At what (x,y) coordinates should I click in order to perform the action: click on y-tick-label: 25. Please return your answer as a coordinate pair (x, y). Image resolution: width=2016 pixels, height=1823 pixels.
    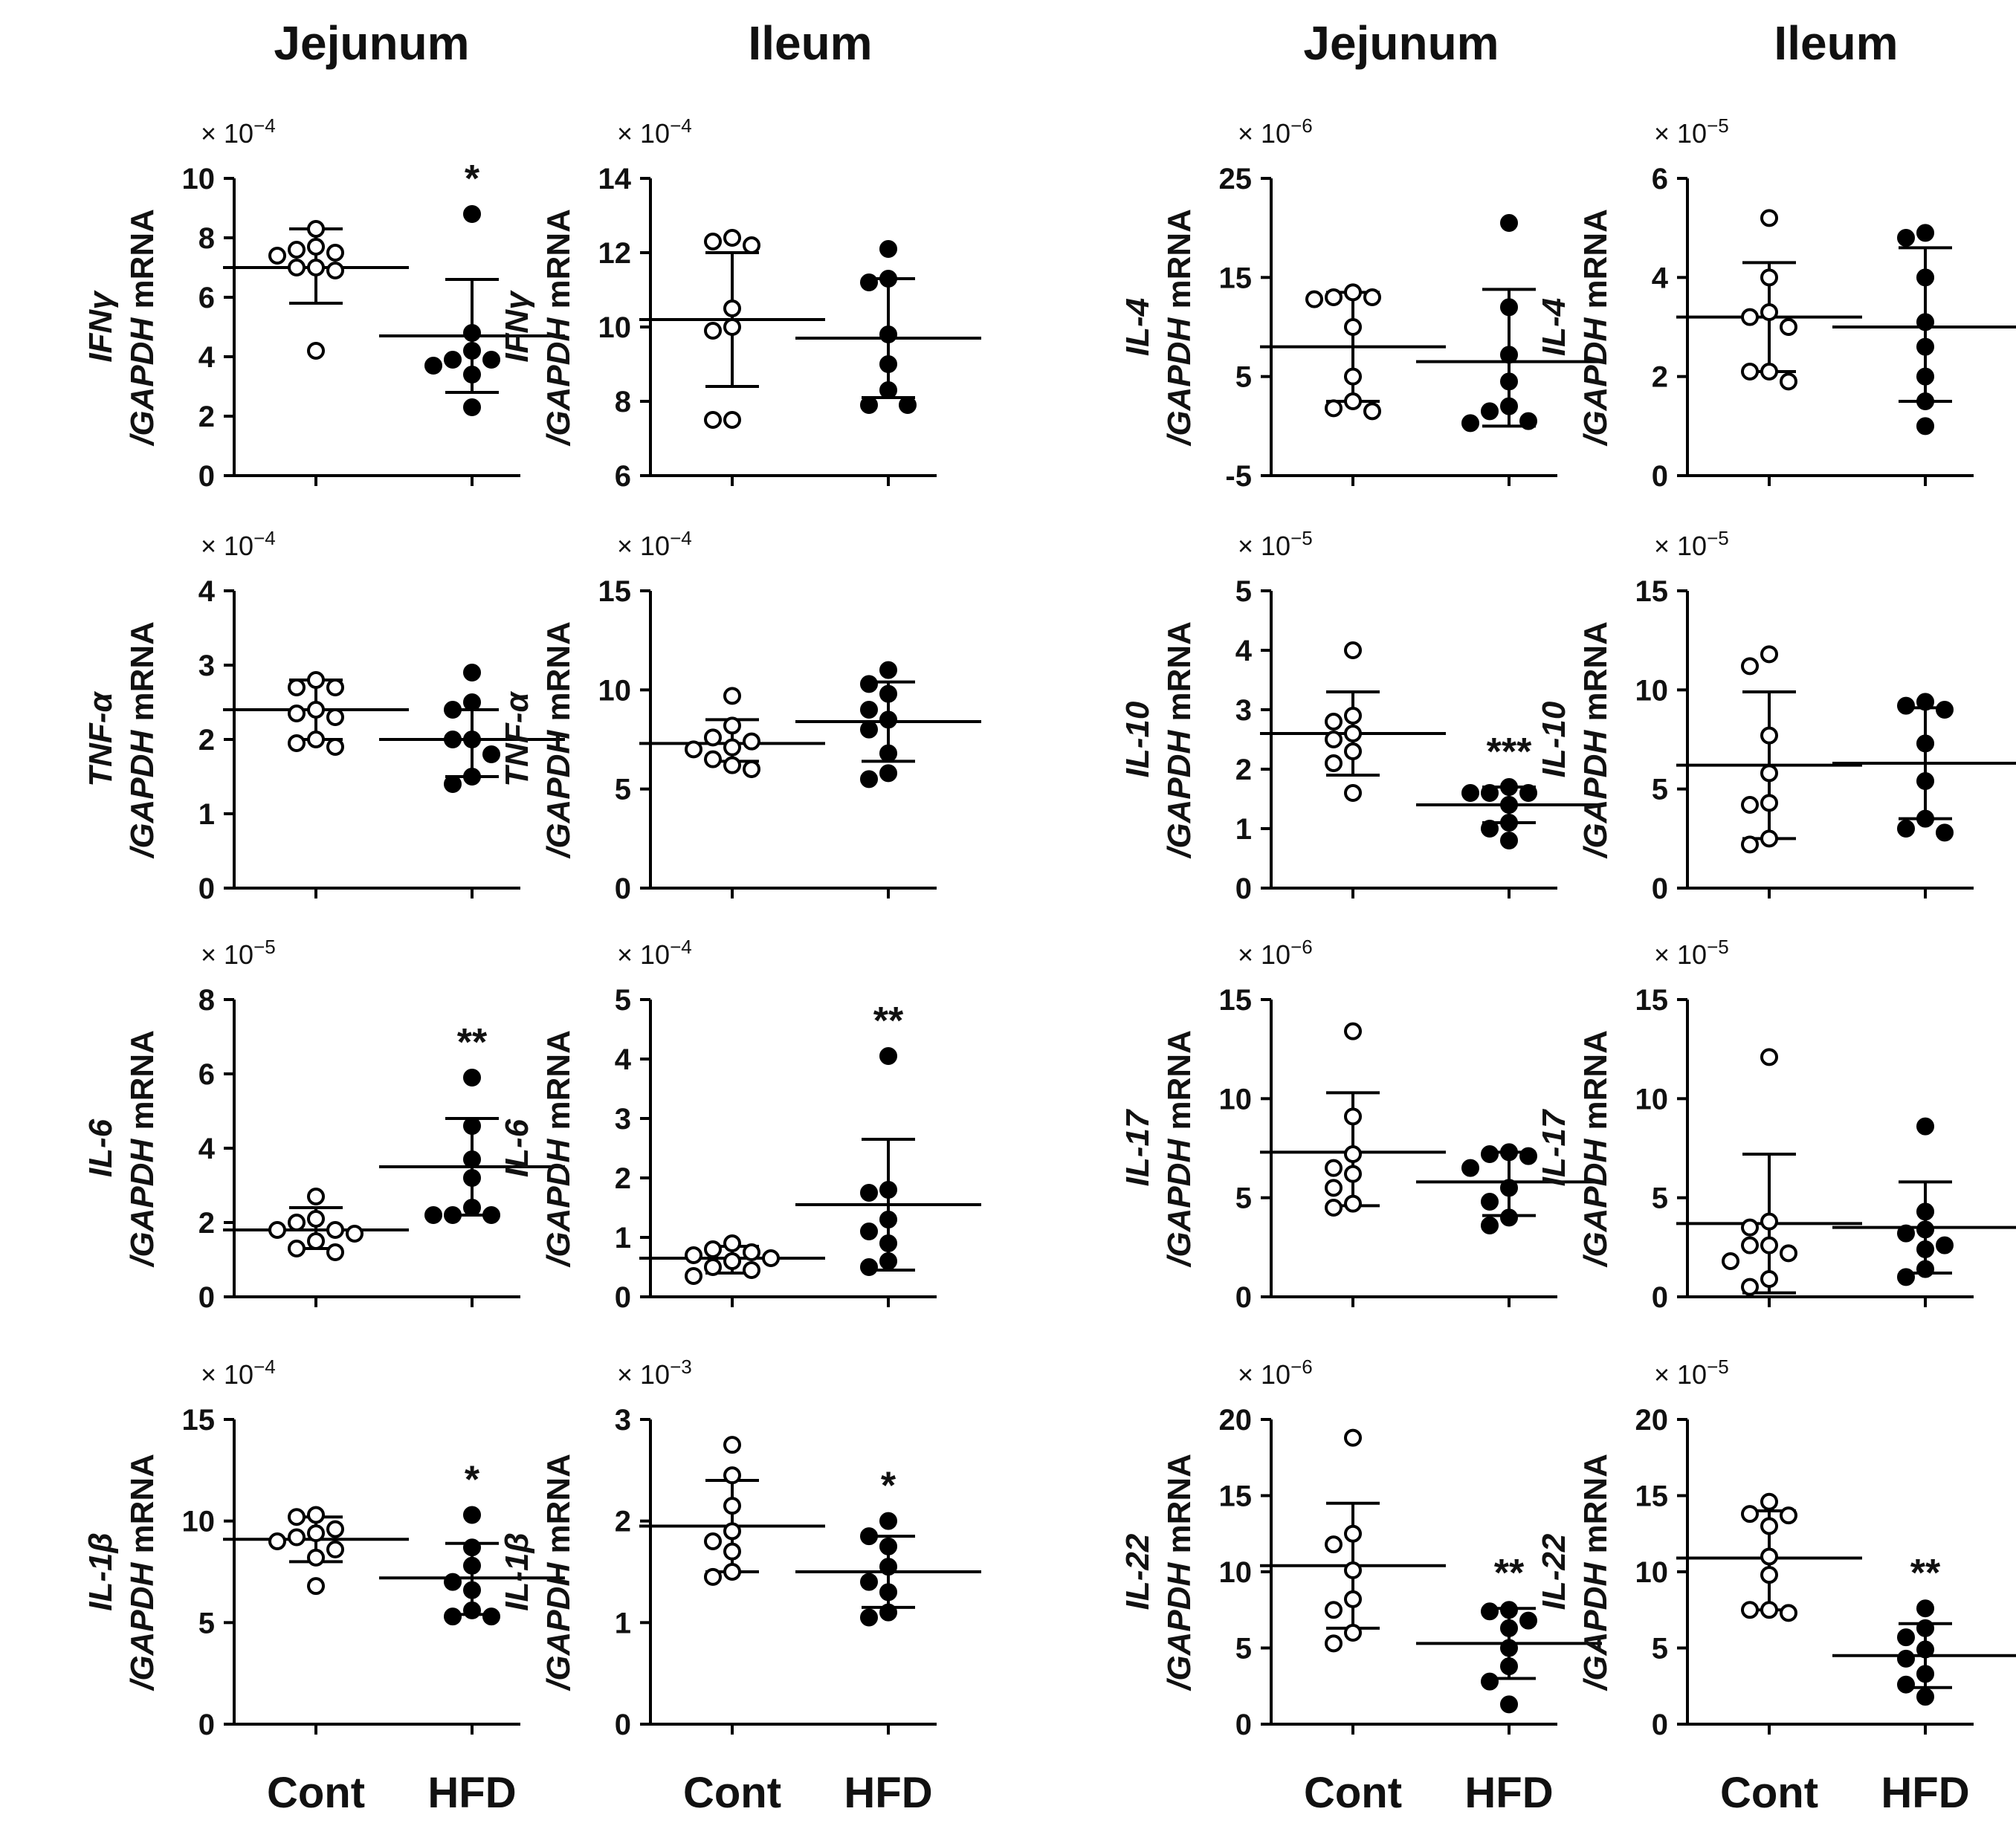
    Looking at the image, I should click on (1236, 179).